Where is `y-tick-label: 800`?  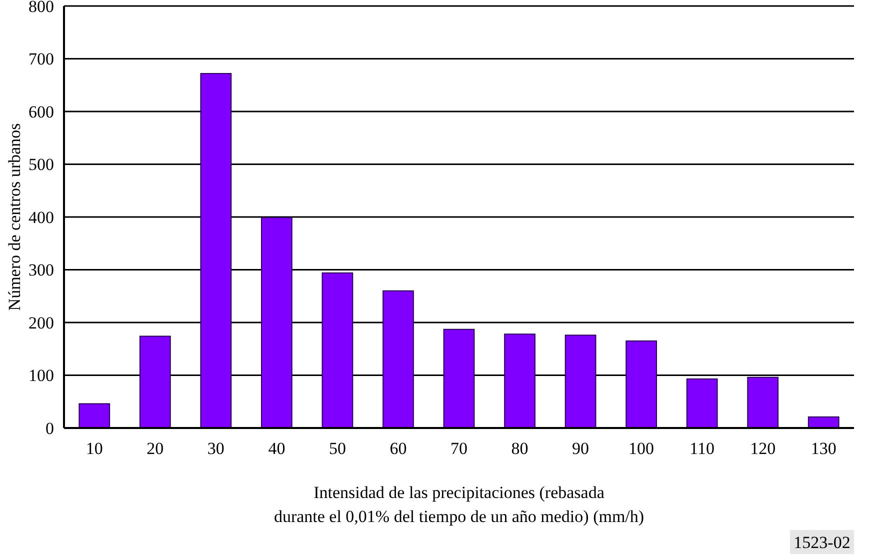 y-tick-label: 800 is located at coordinates (41, 8).